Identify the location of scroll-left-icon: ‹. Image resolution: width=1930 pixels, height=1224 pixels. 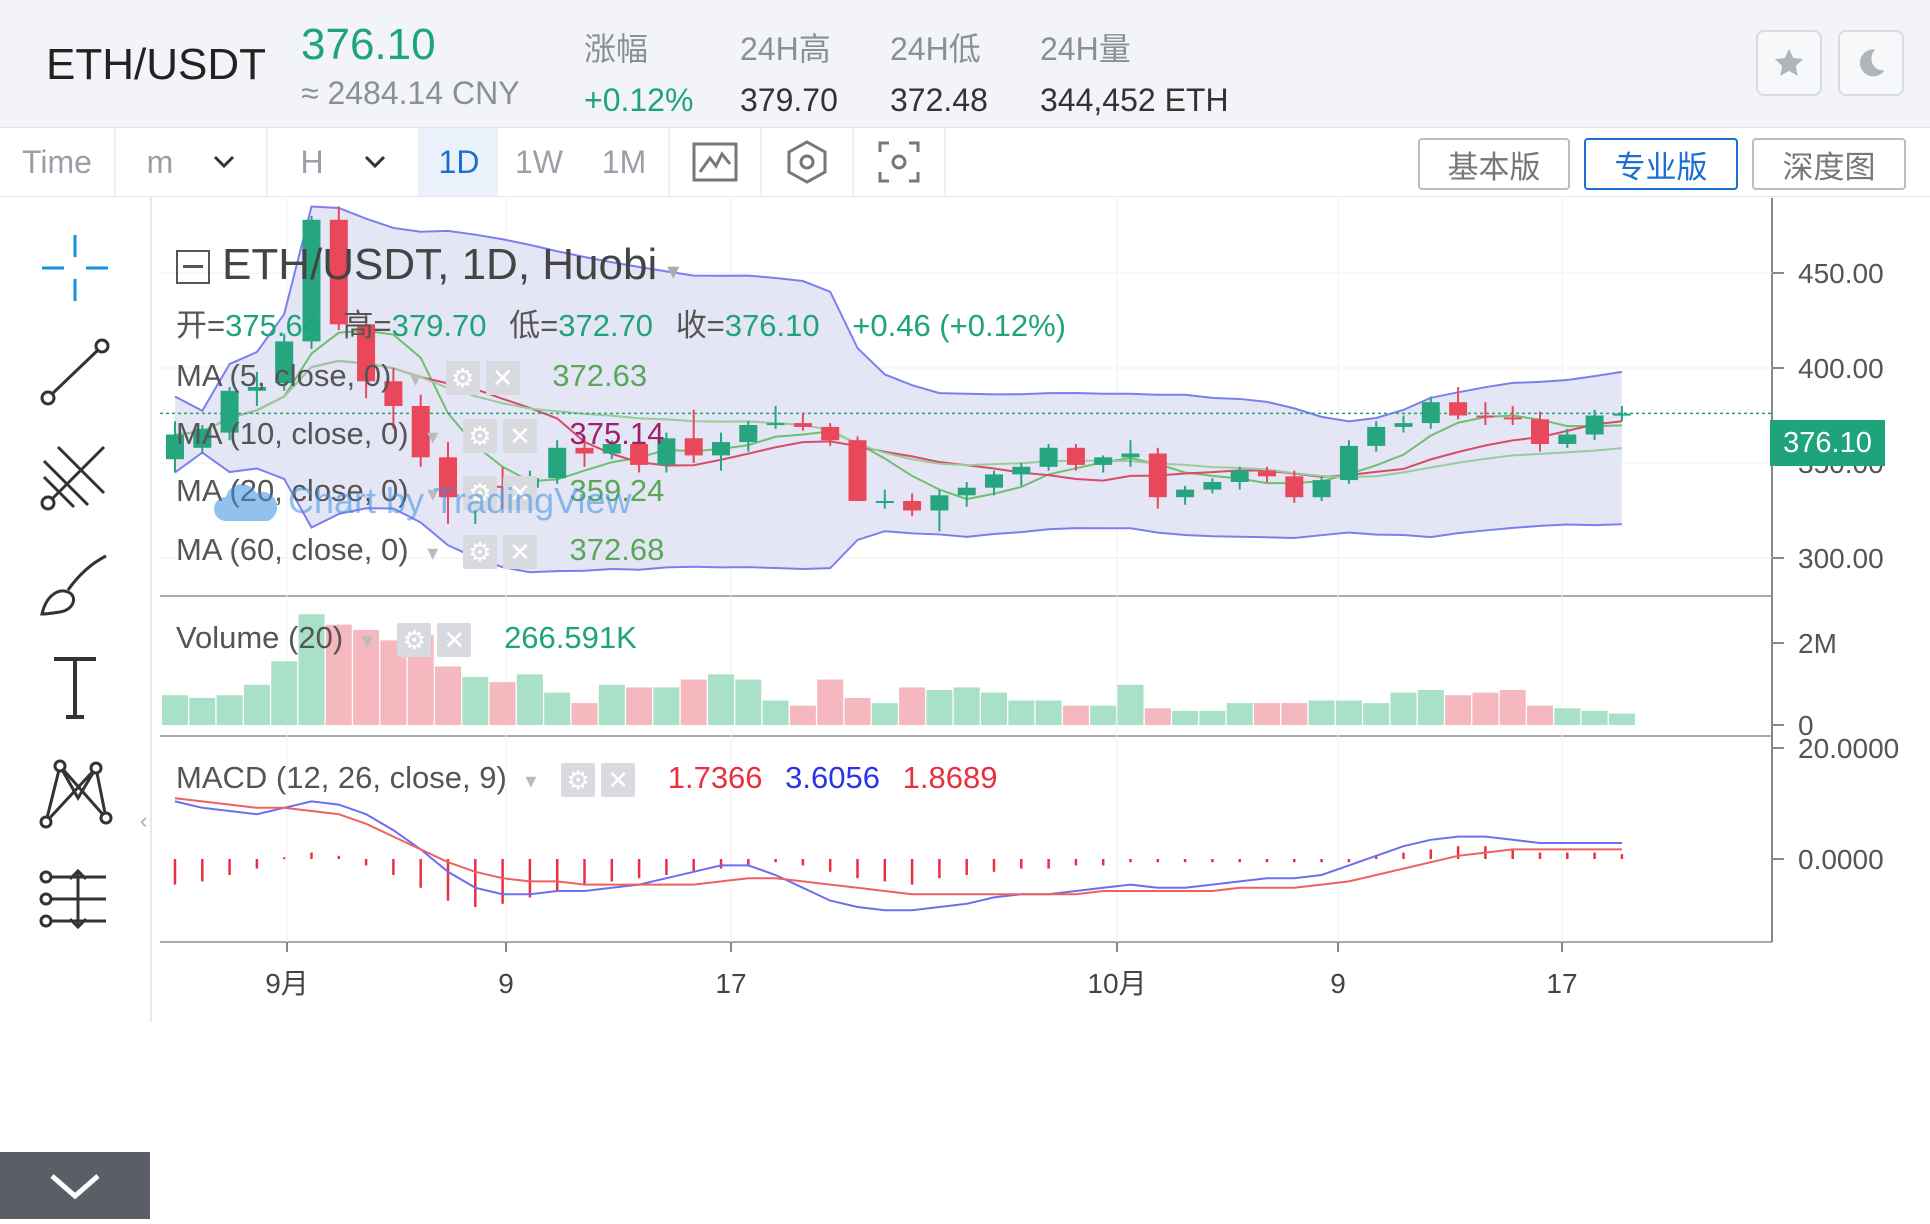
(144, 820).